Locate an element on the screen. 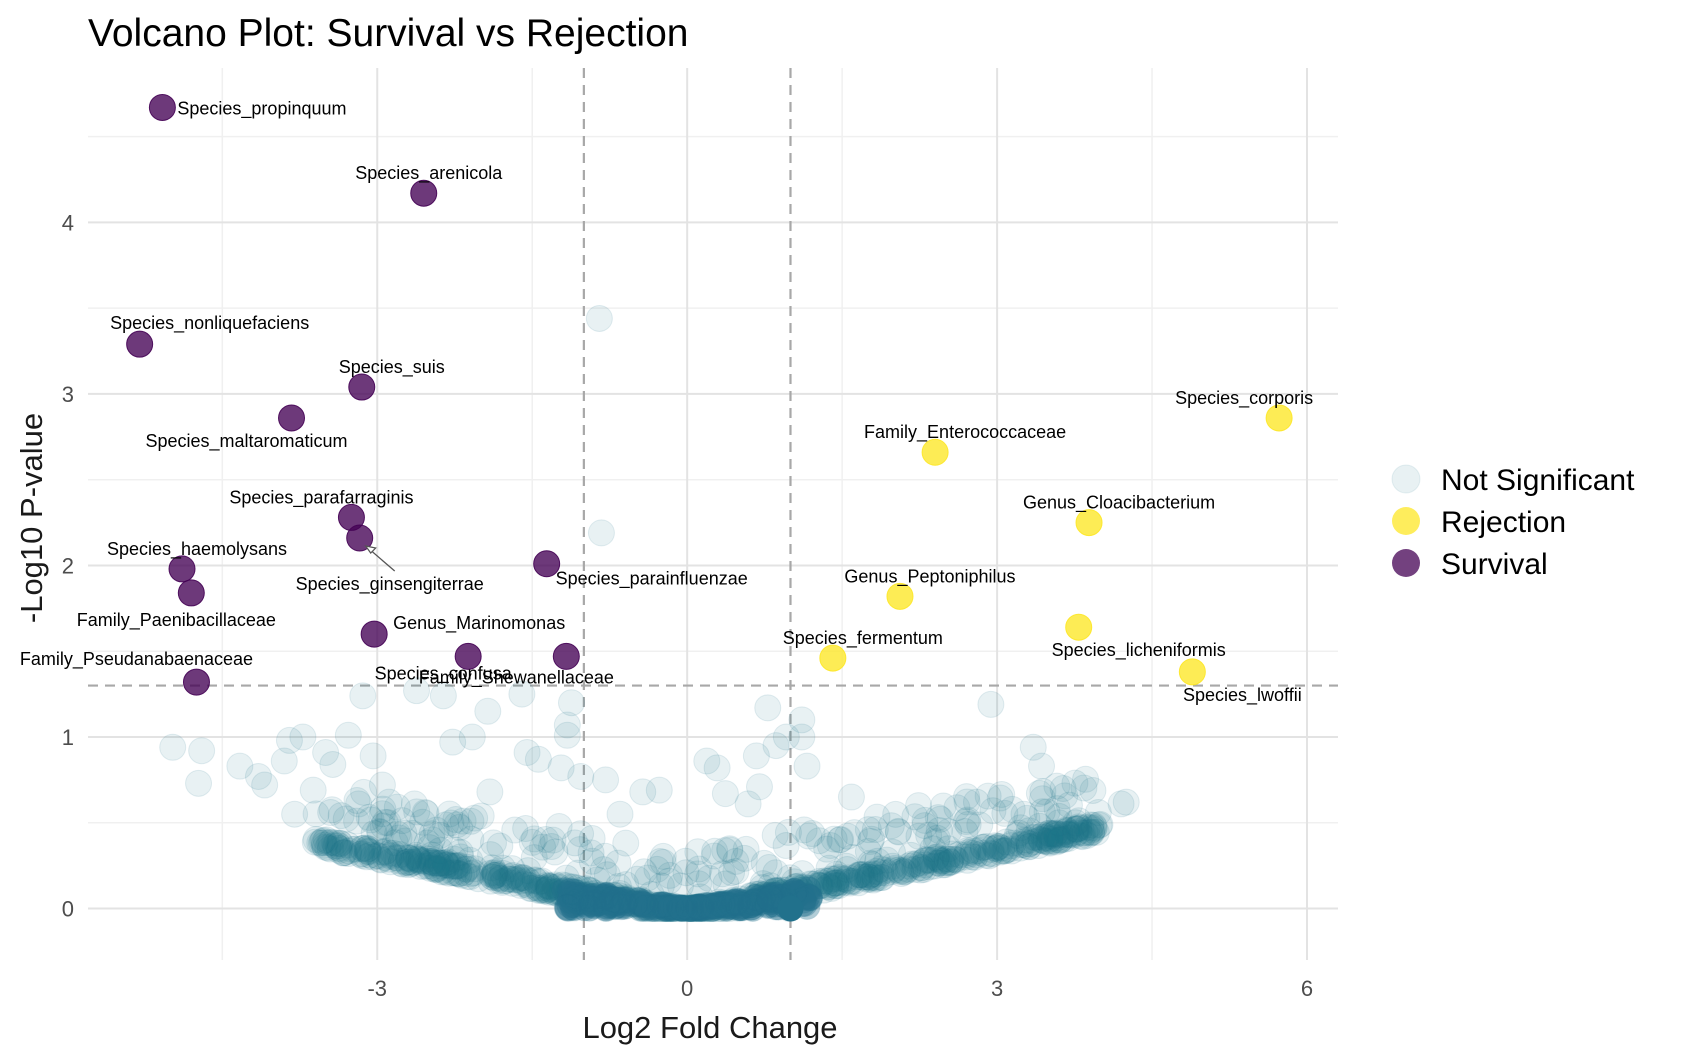 The width and height of the screenshot is (1689, 1056). point-label: Genus_Cloacibacterium is located at coordinates (1119, 503).